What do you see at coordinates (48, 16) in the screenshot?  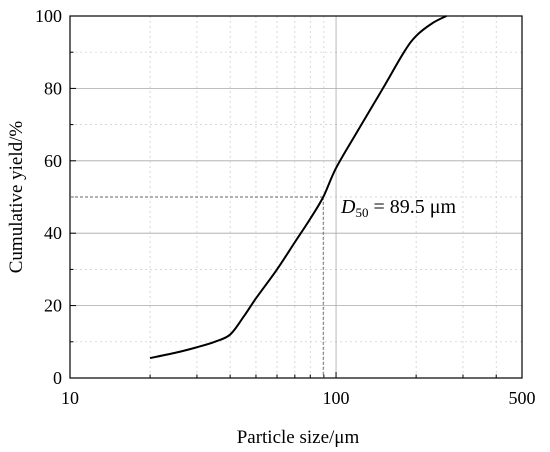 I see `y-tick-label: 100` at bounding box center [48, 16].